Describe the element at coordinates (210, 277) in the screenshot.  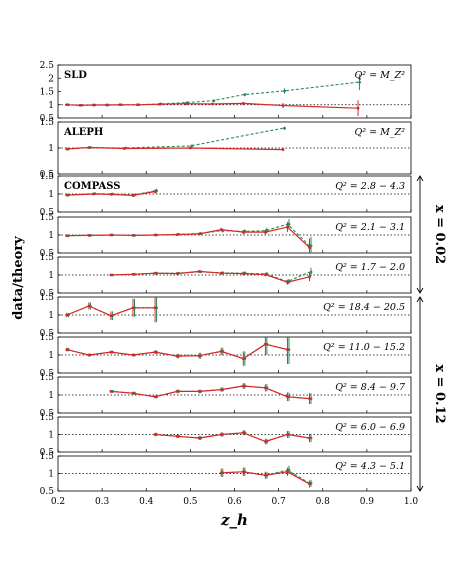
I see `panel-5-comparison-line` at that location.